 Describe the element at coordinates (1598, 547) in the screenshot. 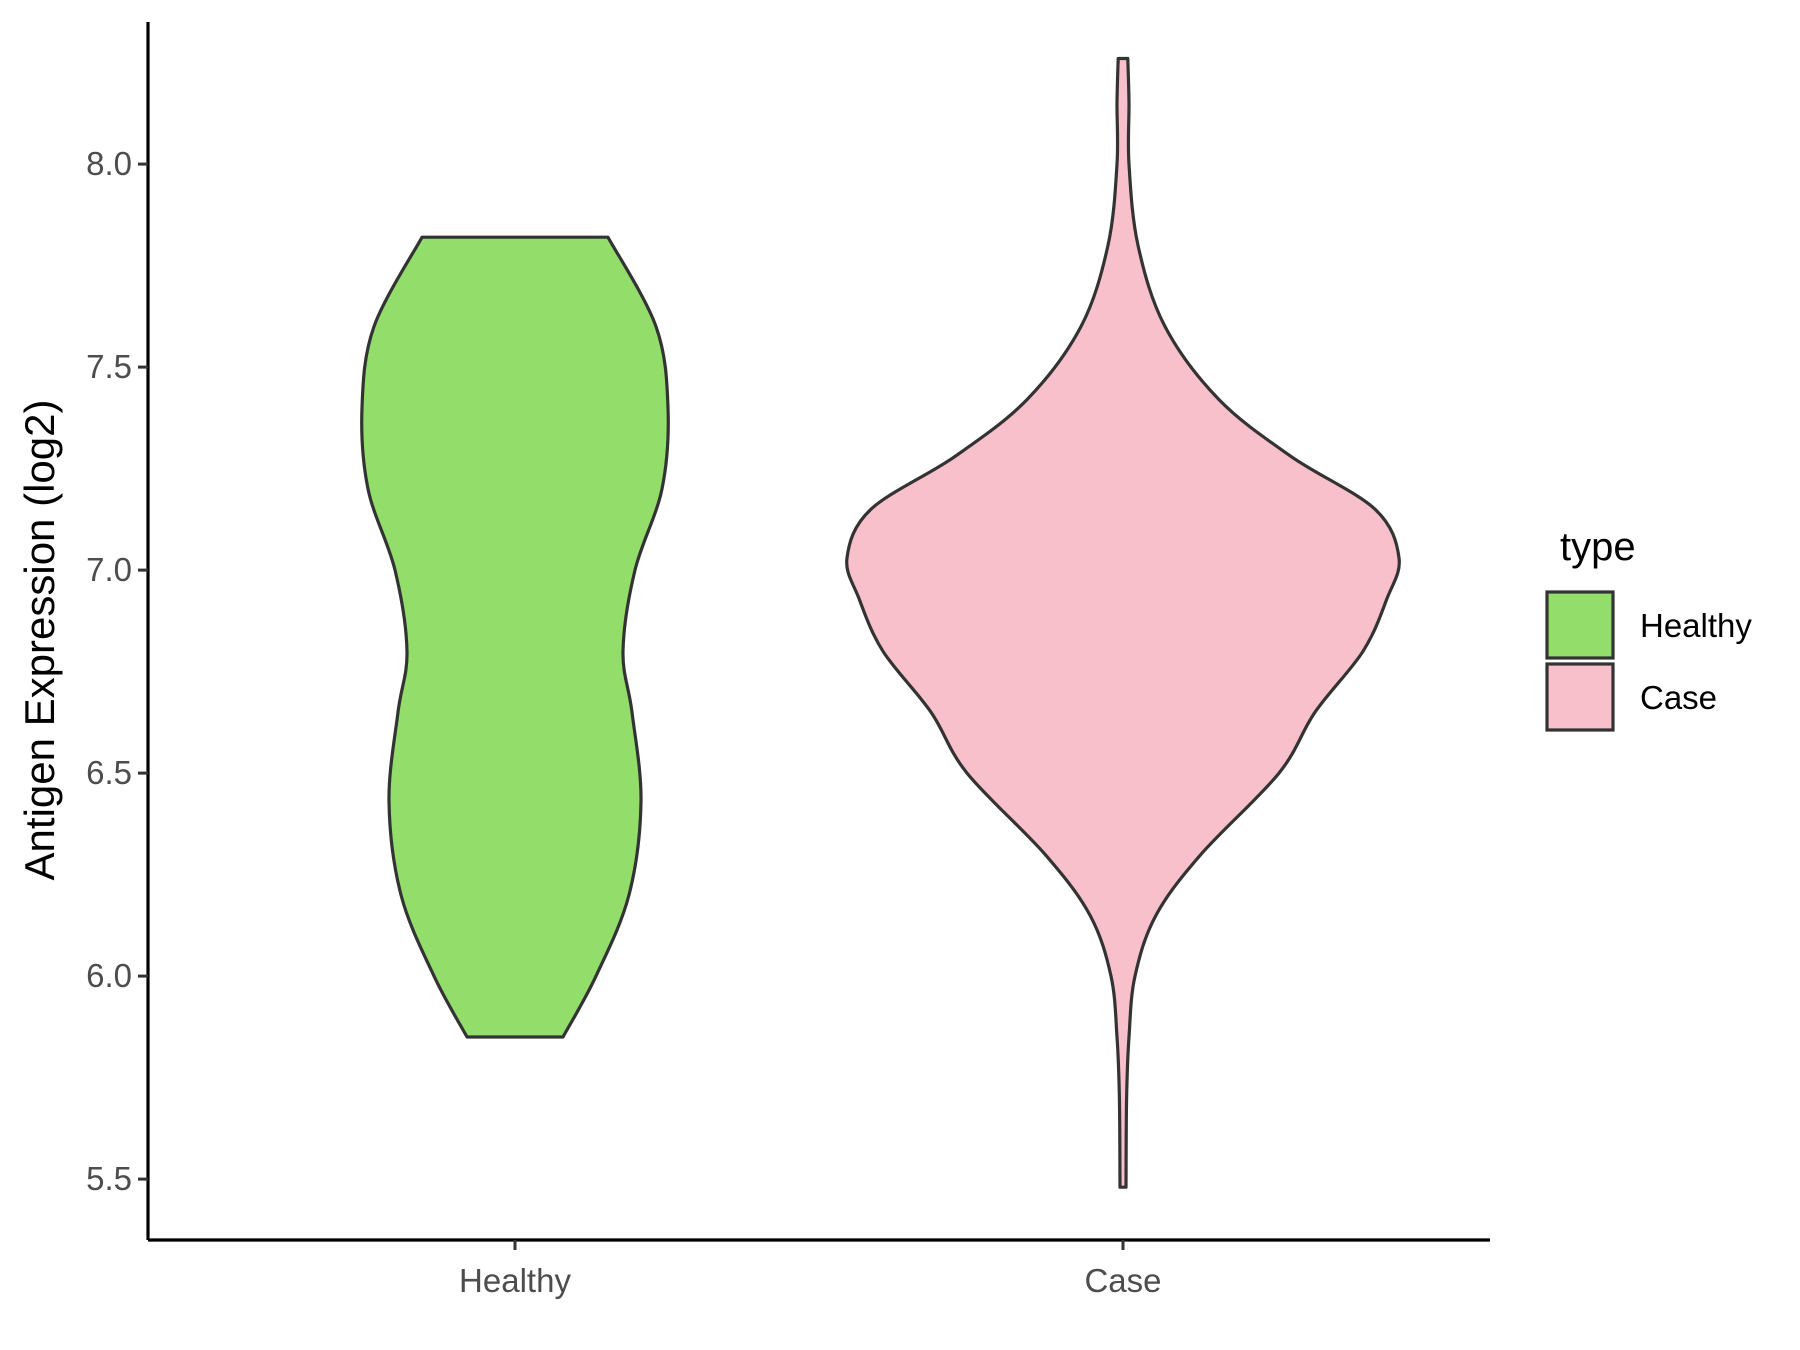

I see `legend-title: type` at that location.